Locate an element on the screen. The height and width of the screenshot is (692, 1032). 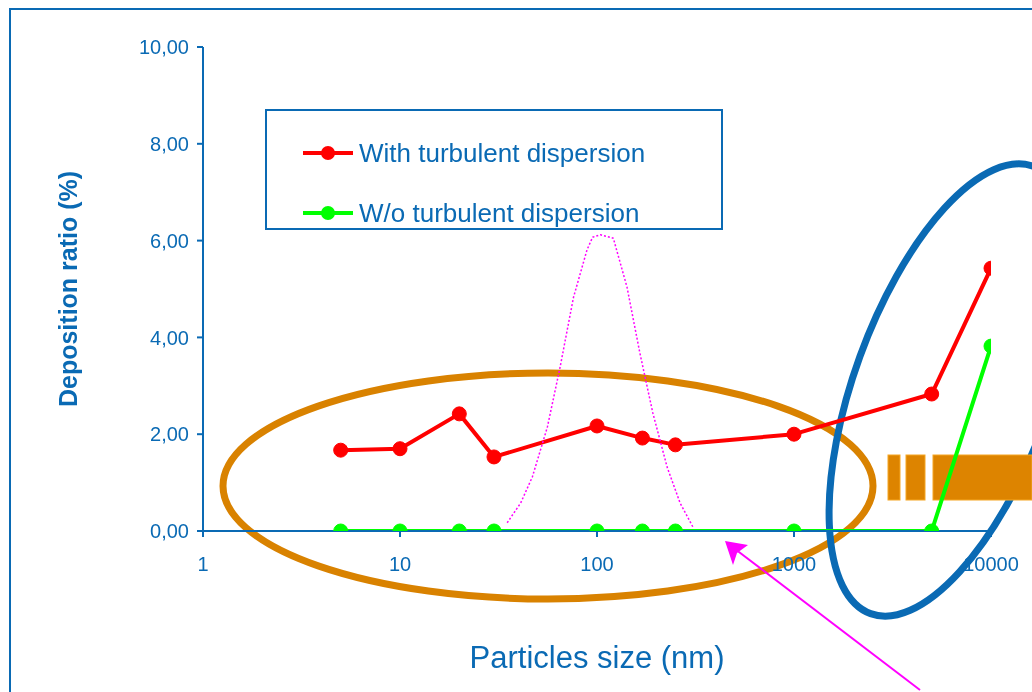
y-axis-title: Deposition ratio (%) is located at coordinates (67, 289).